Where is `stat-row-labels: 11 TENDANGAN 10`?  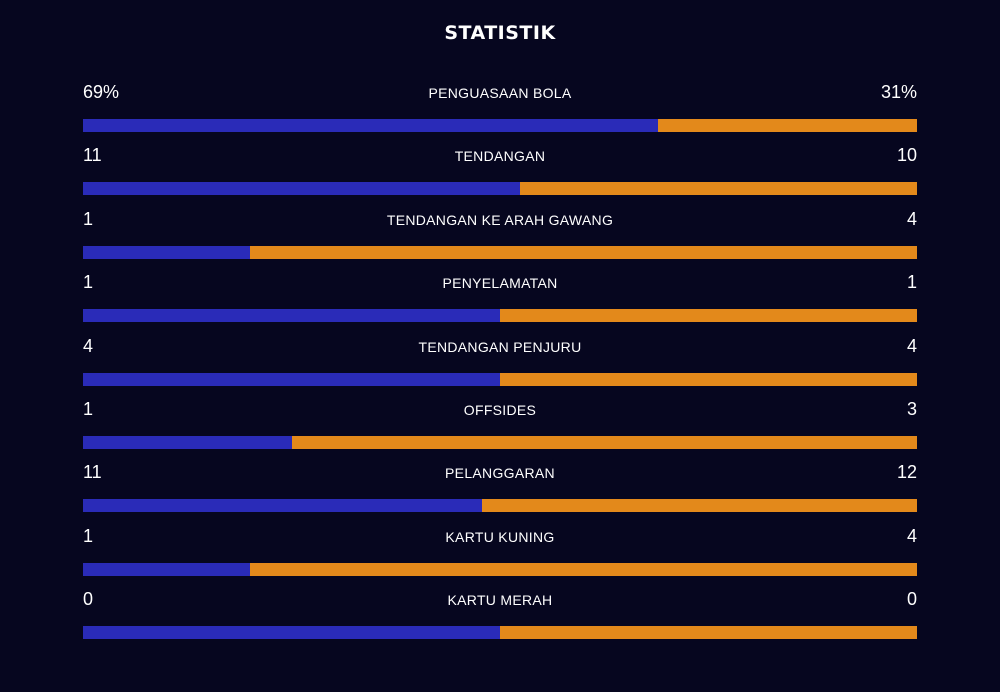
stat-row-labels: 11 TENDANGAN 10 is located at coordinates (500, 156).